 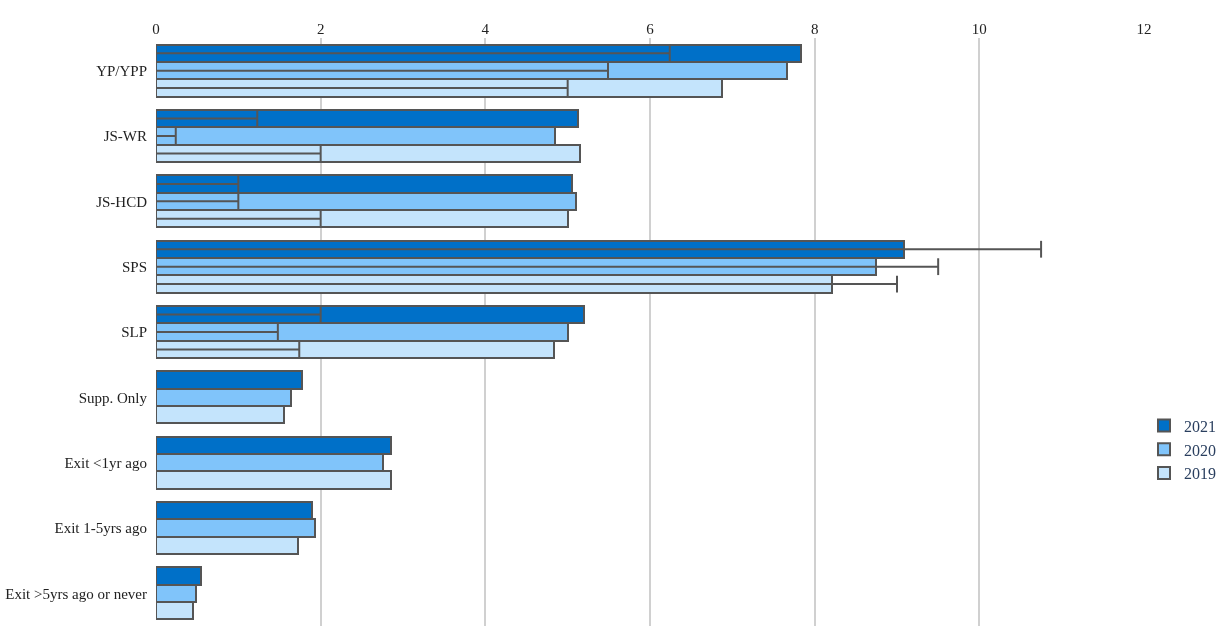 I want to click on x-tick-label: 12, so click(x=1144, y=29).